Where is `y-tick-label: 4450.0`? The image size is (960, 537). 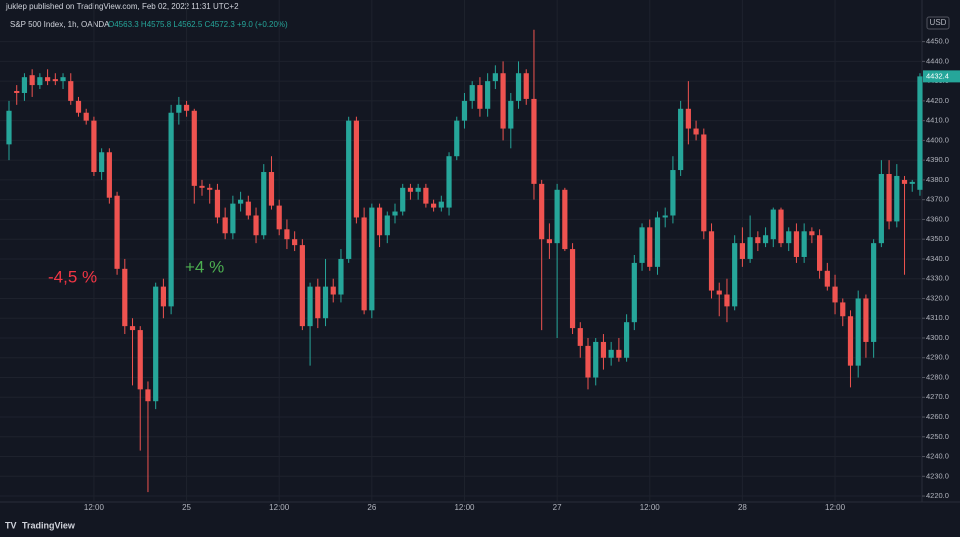 y-tick-label: 4450.0 is located at coordinates (937, 41).